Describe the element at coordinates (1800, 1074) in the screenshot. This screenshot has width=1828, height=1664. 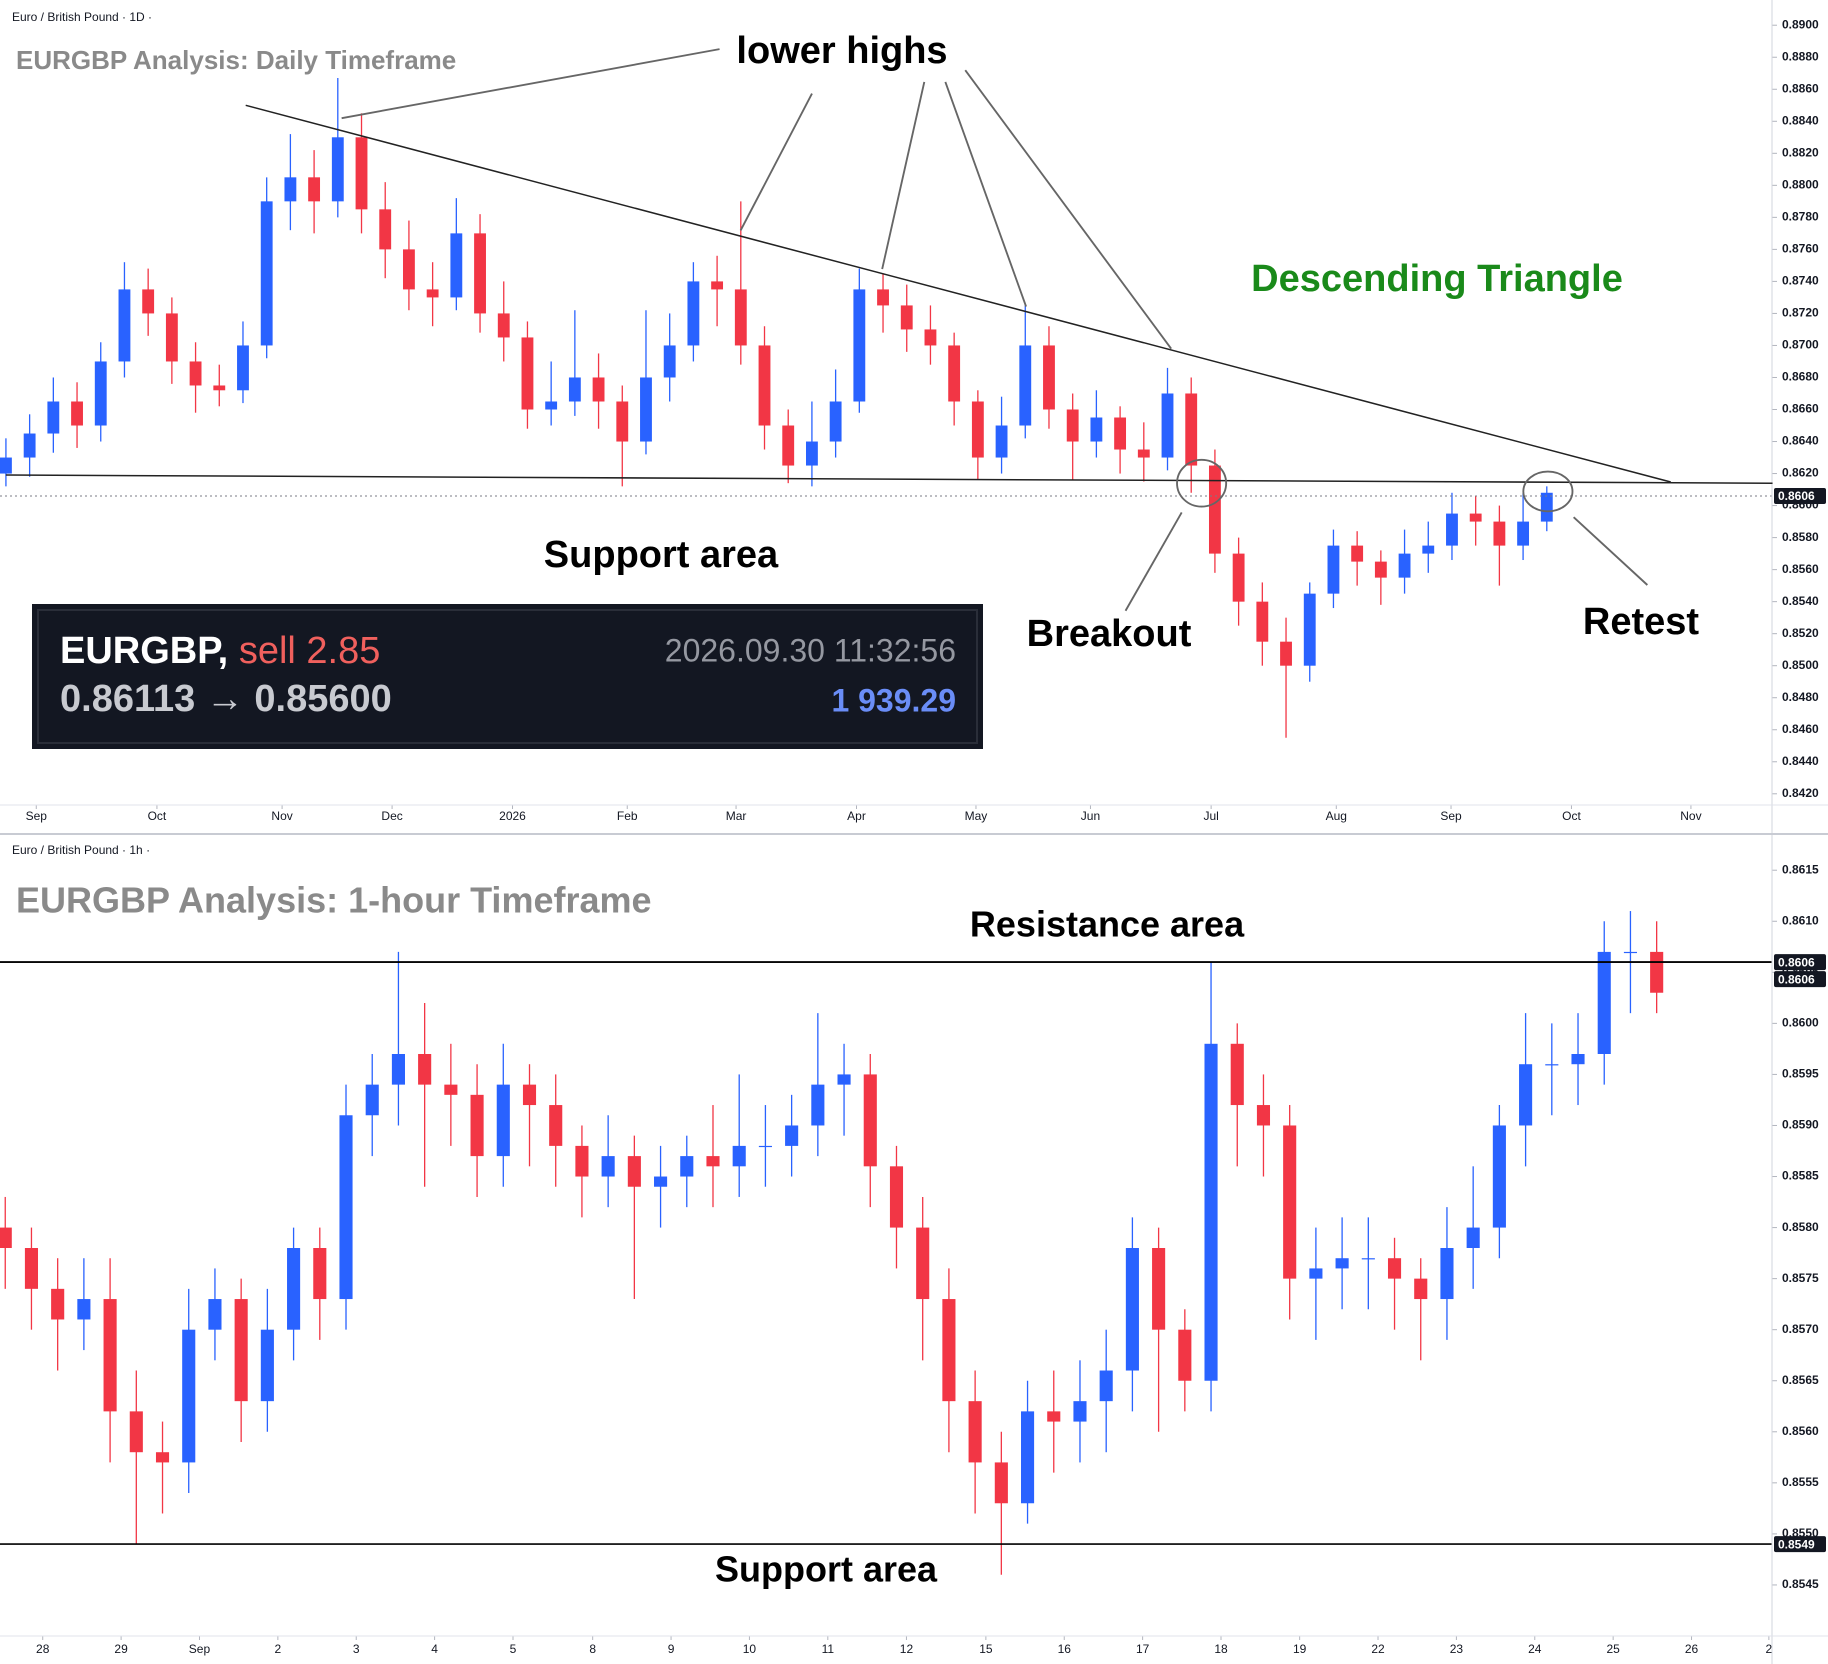
I see `y-tick-label: 0.8595` at that location.